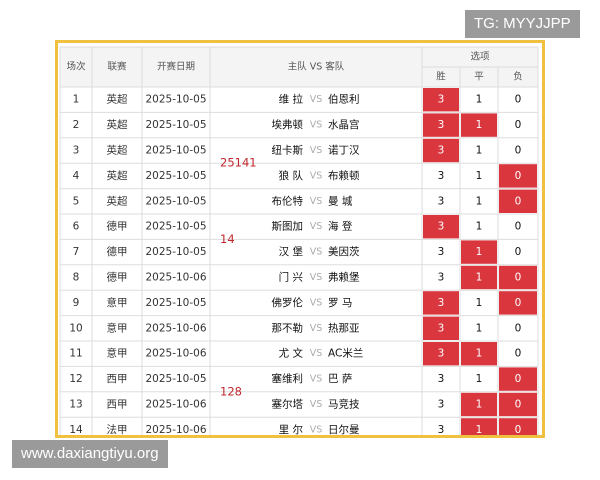 Image resolution: width=600 pixels, height=480 pixels. I want to click on away-team: 巴 萨, so click(340, 379).